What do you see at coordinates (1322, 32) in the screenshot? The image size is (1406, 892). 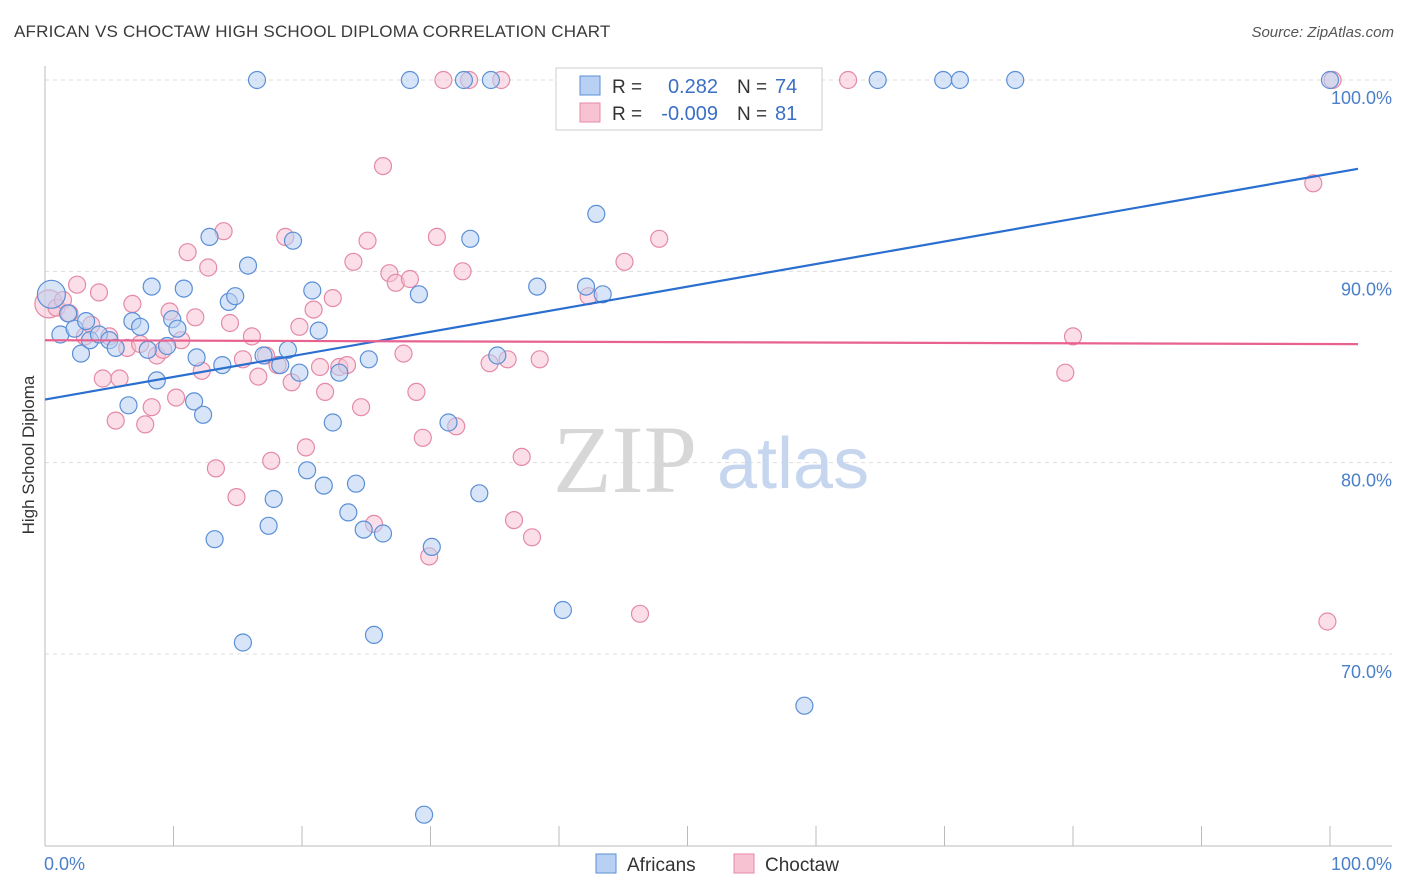 I see `source-credit: Source: ZipAtlas.com` at bounding box center [1322, 32].